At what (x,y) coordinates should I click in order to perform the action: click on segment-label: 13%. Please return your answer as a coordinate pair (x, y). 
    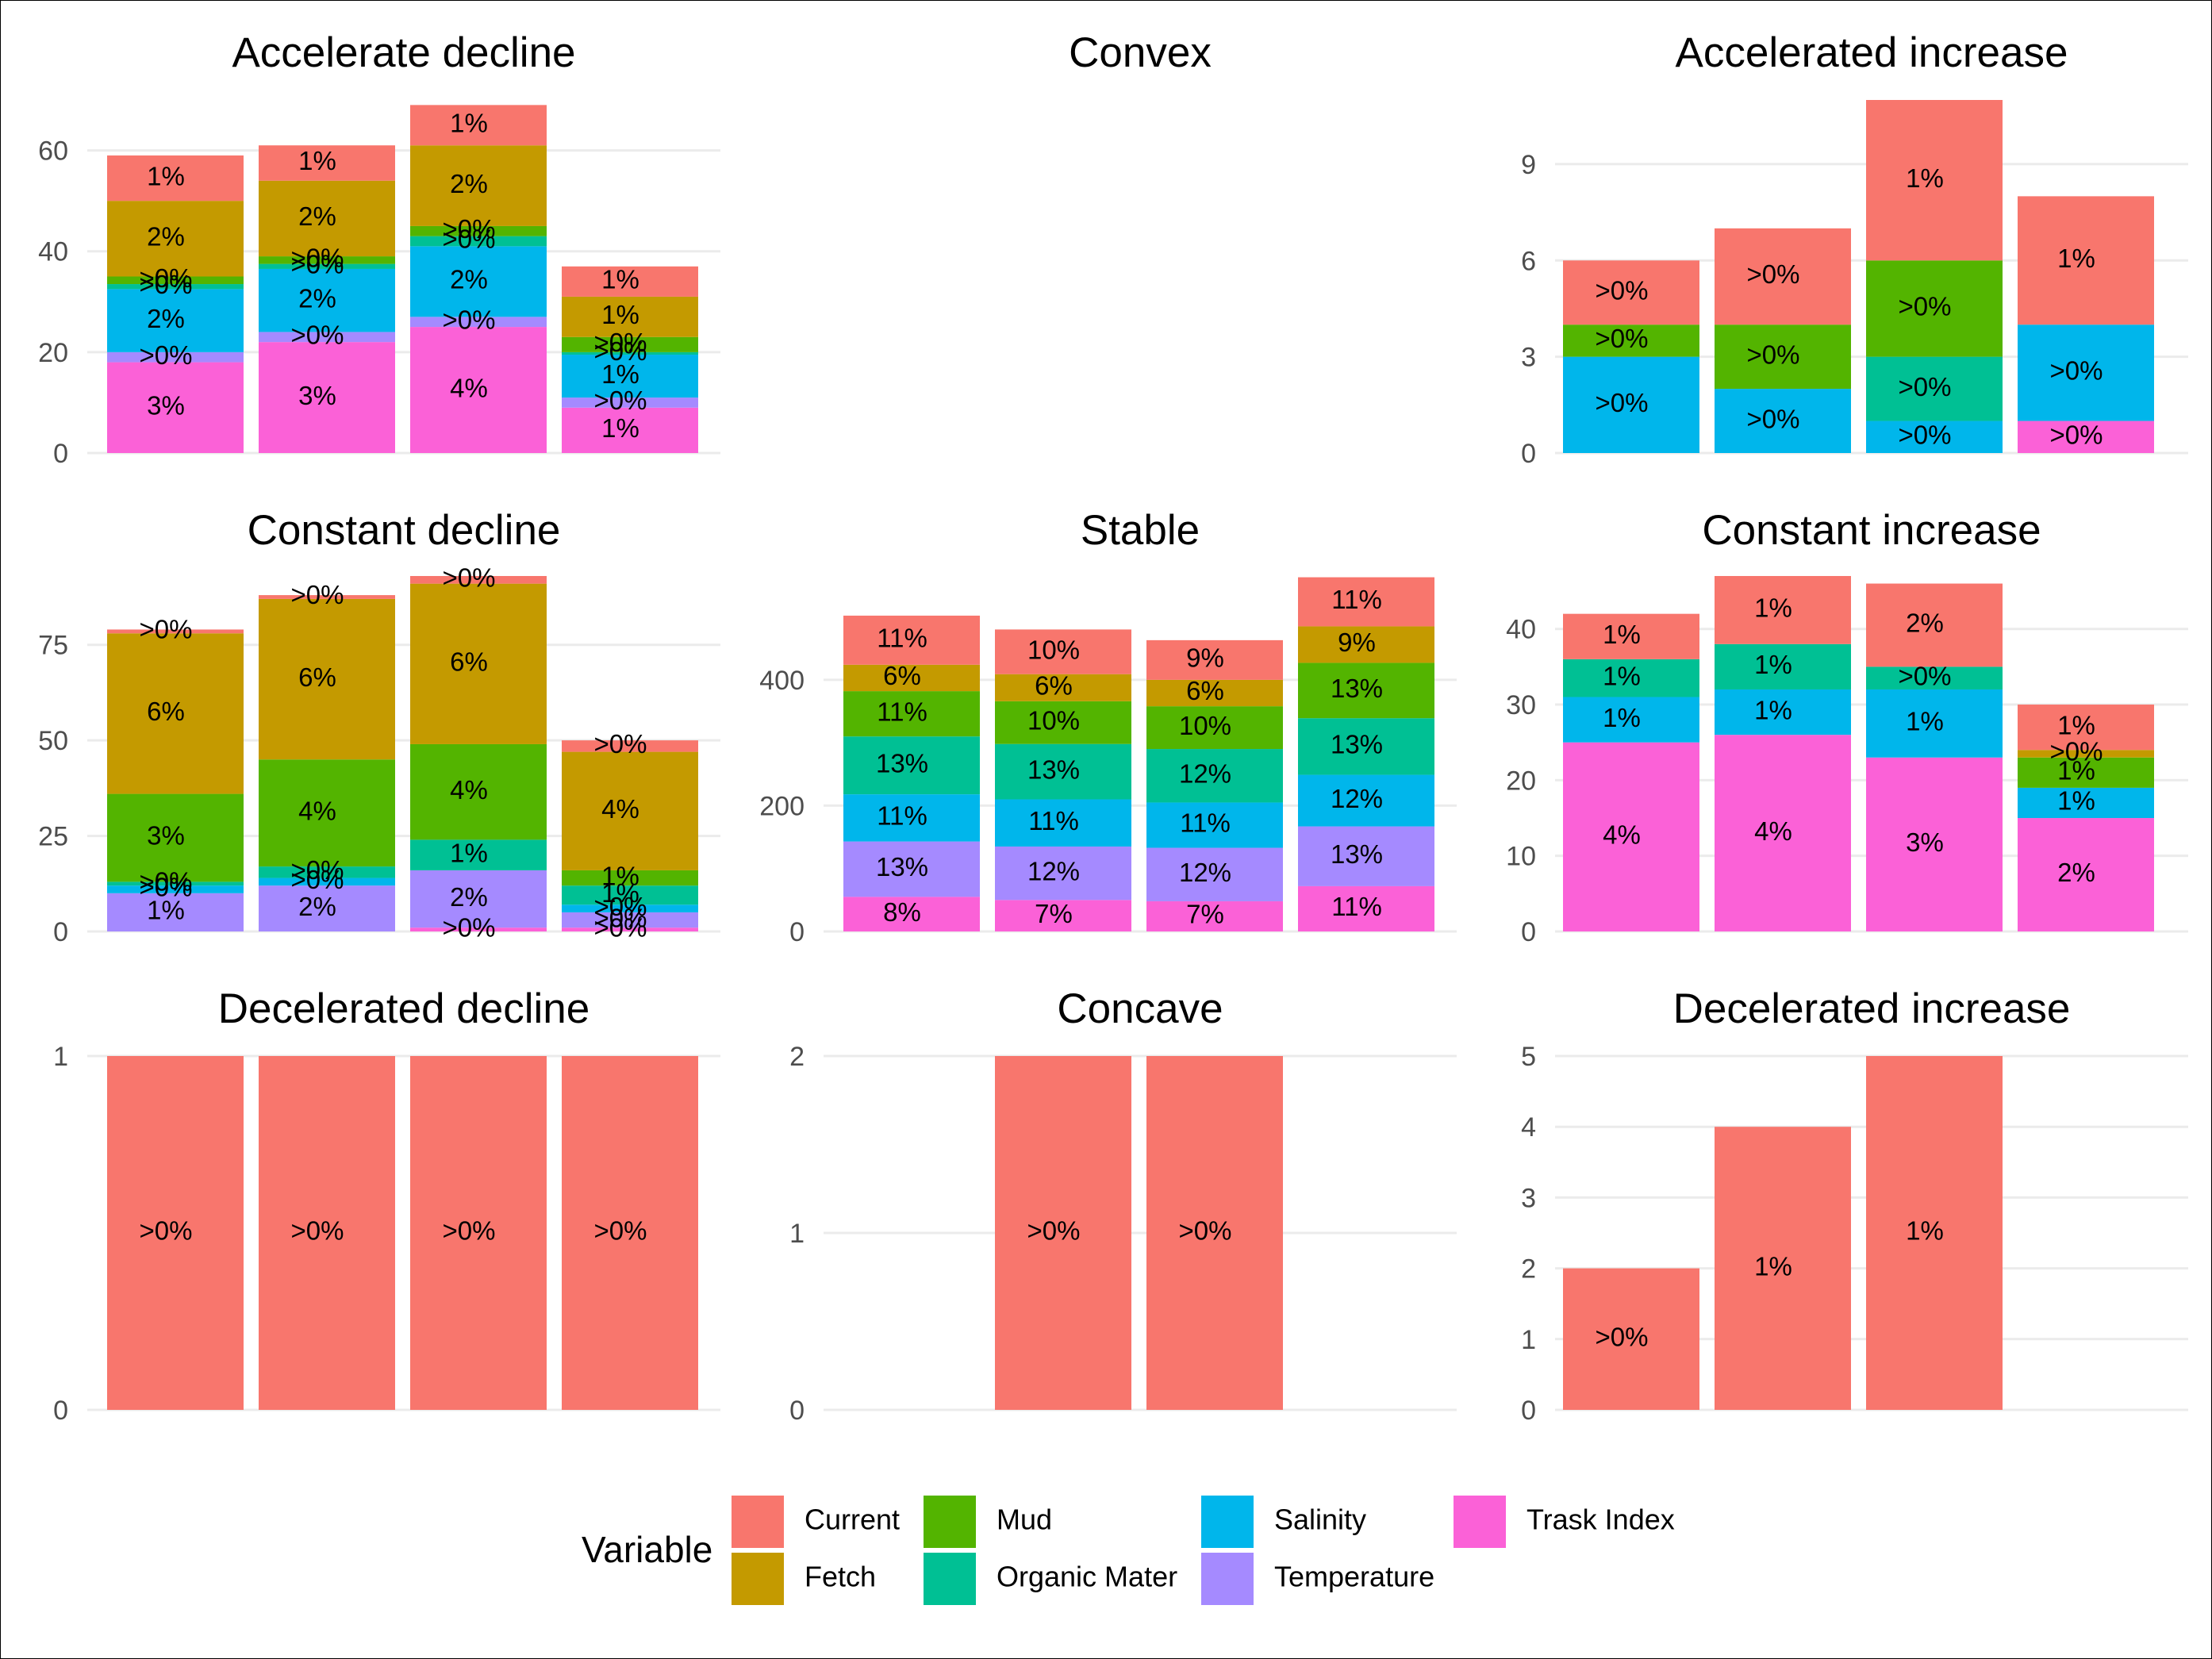
    Looking at the image, I should click on (902, 763).